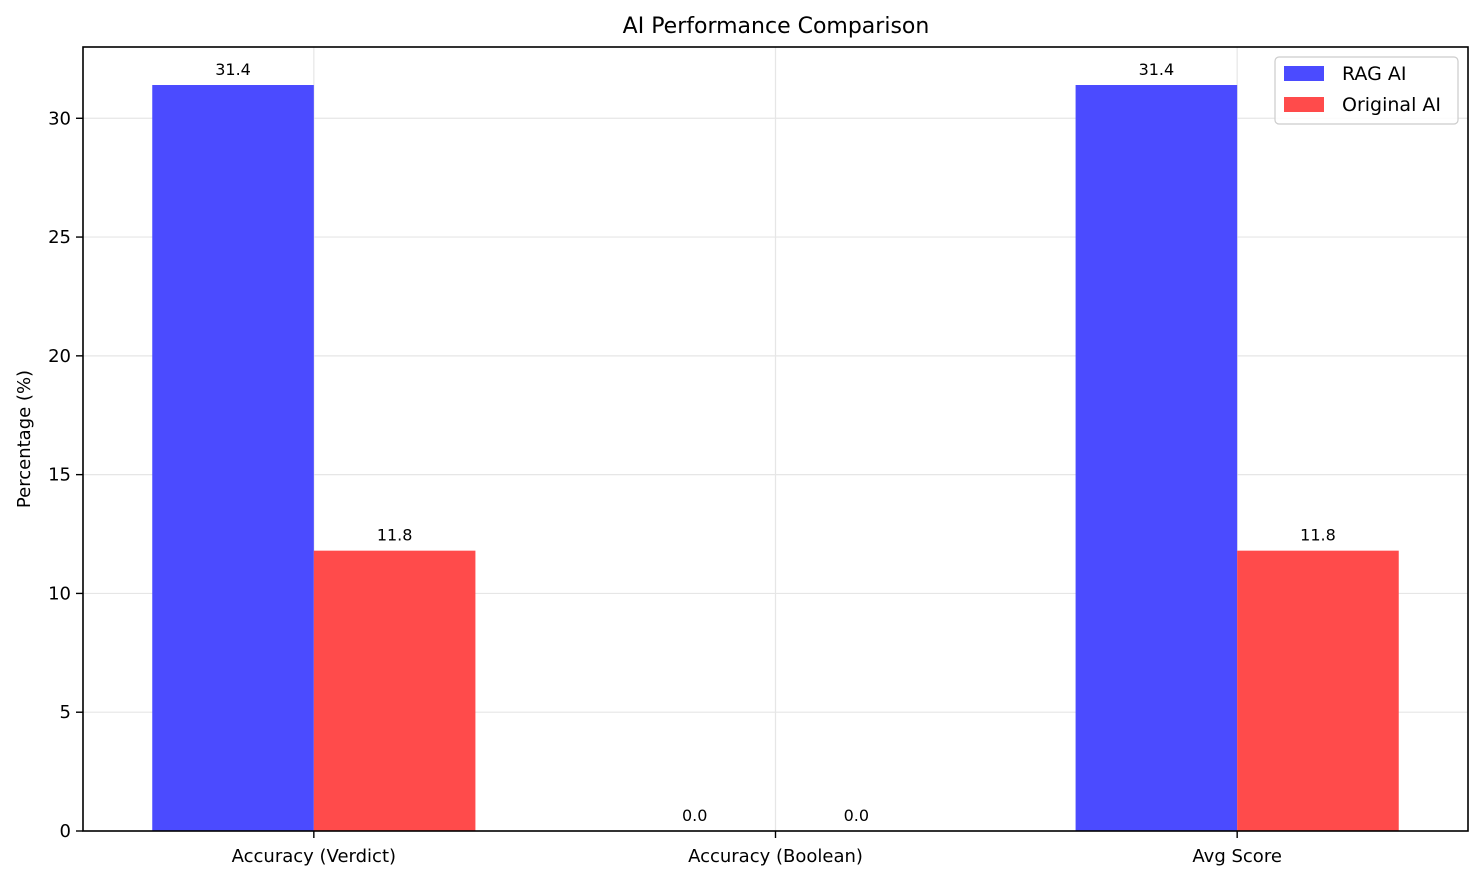 The image size is (1484, 882). What do you see at coordinates (59, 475) in the screenshot?
I see `y-tick-label: 15` at bounding box center [59, 475].